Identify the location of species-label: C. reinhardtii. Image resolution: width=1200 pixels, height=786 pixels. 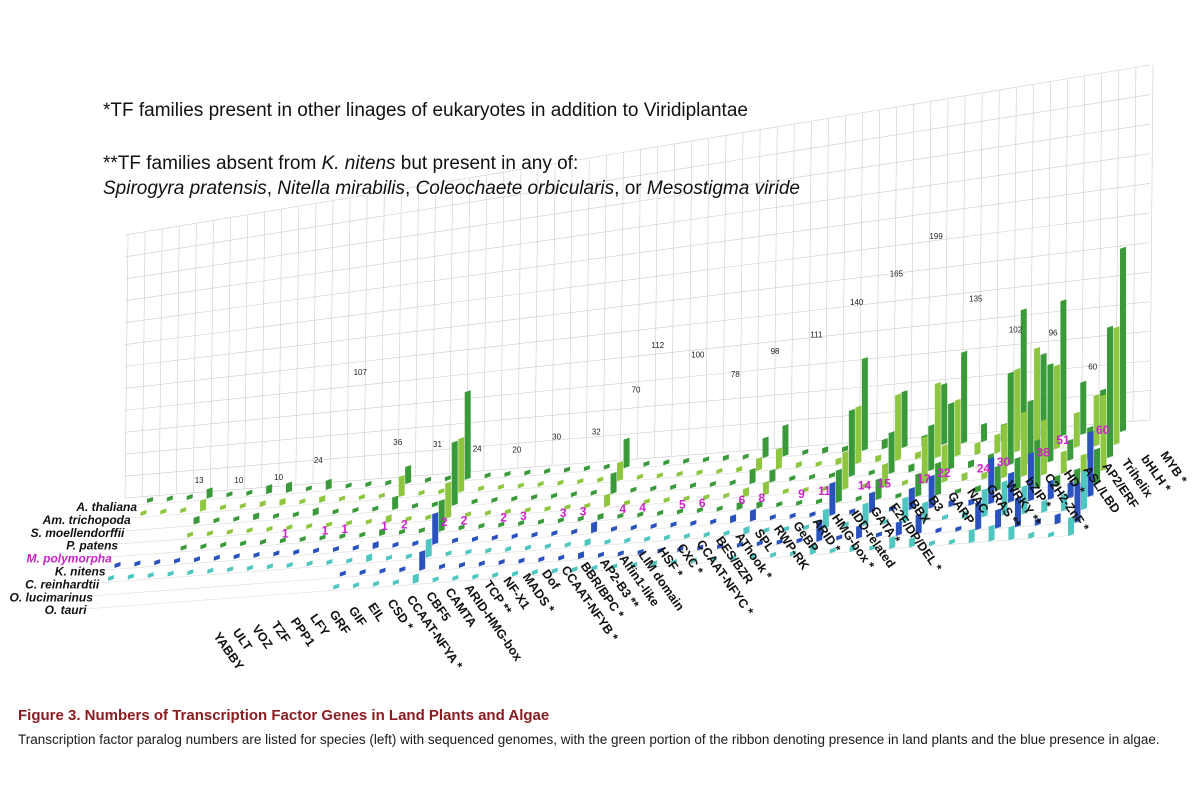
(62, 584).